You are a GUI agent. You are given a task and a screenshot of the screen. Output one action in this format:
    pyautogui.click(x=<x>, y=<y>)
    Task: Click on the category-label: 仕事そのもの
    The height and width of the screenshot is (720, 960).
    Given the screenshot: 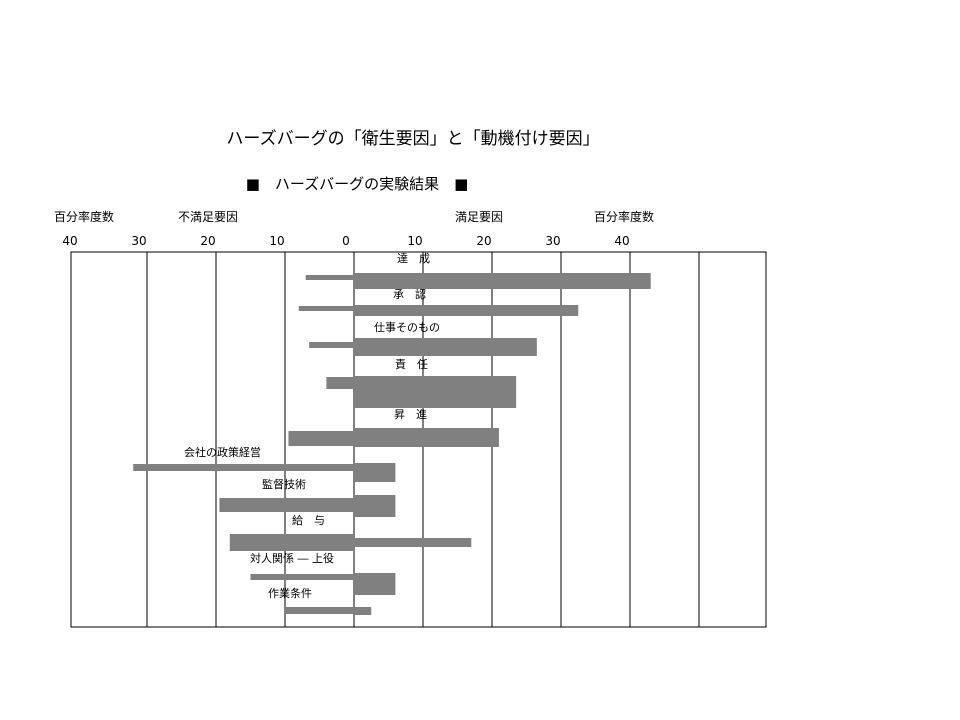 What is the action you would take?
    pyautogui.click(x=407, y=327)
    